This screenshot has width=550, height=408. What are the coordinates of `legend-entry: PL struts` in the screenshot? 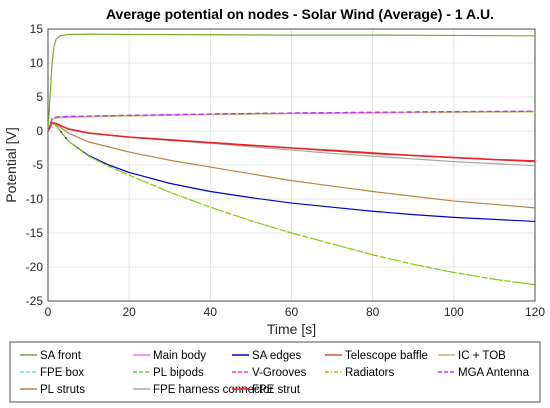 It's located at (62, 390).